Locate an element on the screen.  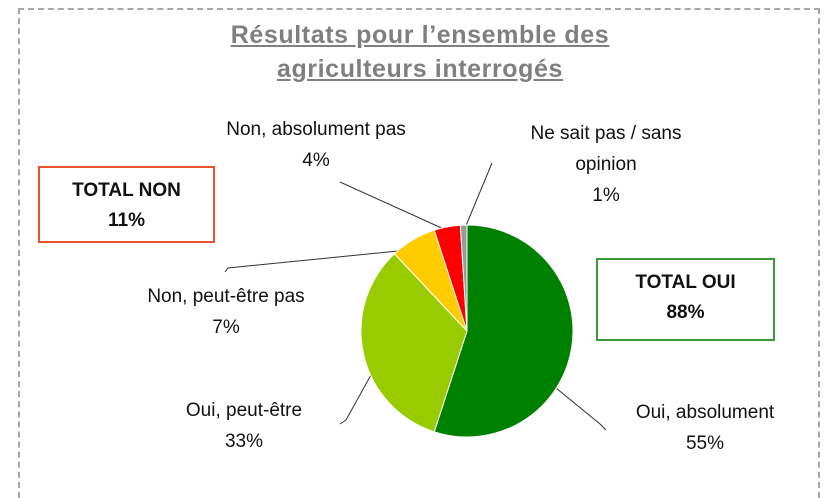
category-label: Oui, peut-être is located at coordinates (244, 410).